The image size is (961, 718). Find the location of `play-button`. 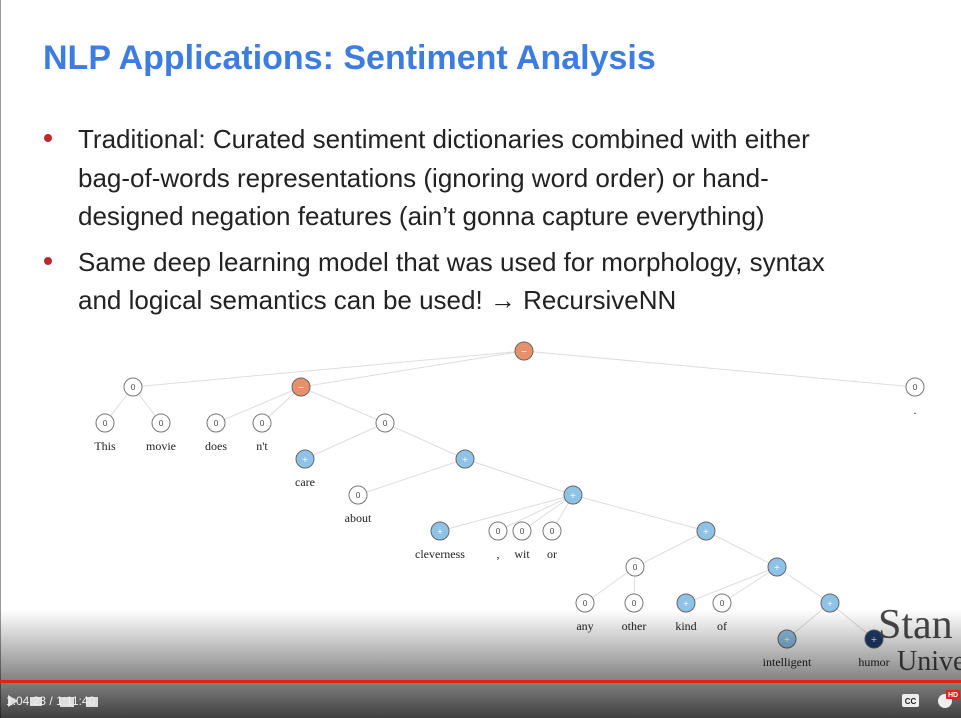

play-button is located at coordinates (13, 701).